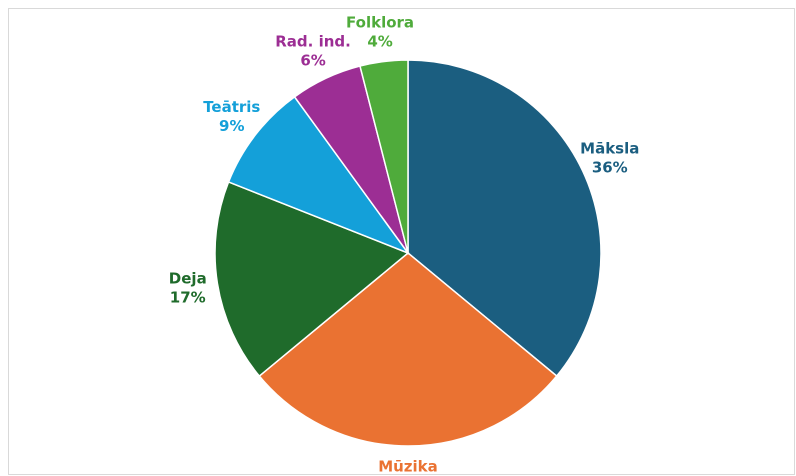 This screenshot has height=476, width=796. I want to click on slice-label: Mūzika, so click(408, 467).